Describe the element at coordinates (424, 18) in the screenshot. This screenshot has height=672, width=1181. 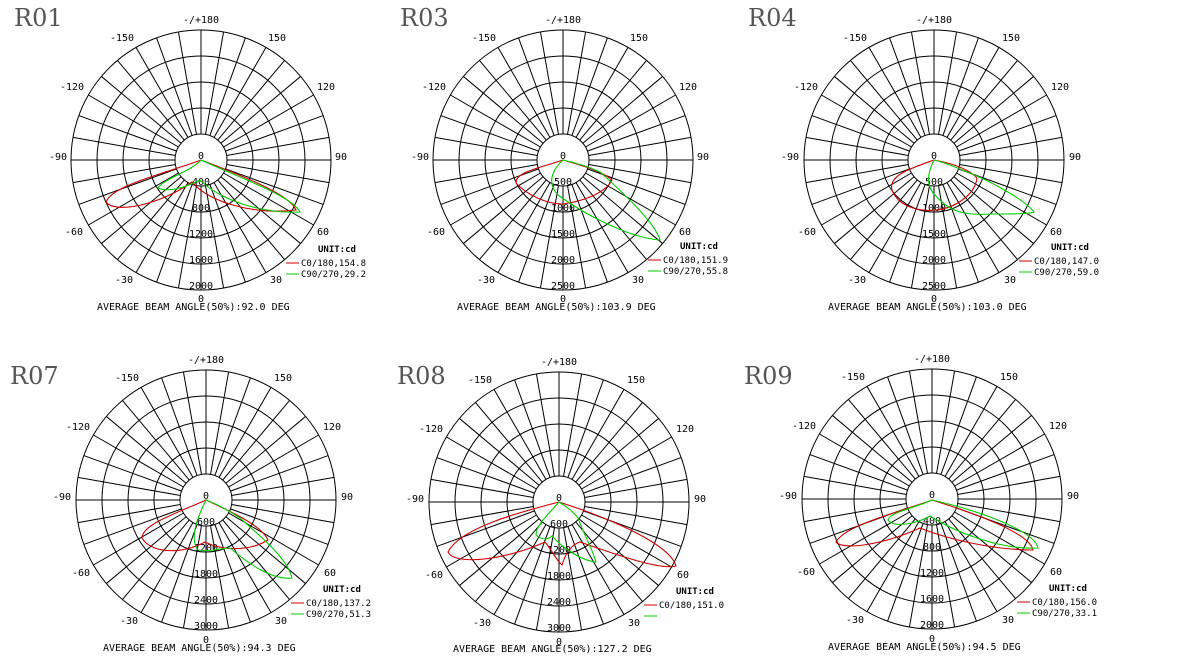
I see `fixture-code: R03` at that location.